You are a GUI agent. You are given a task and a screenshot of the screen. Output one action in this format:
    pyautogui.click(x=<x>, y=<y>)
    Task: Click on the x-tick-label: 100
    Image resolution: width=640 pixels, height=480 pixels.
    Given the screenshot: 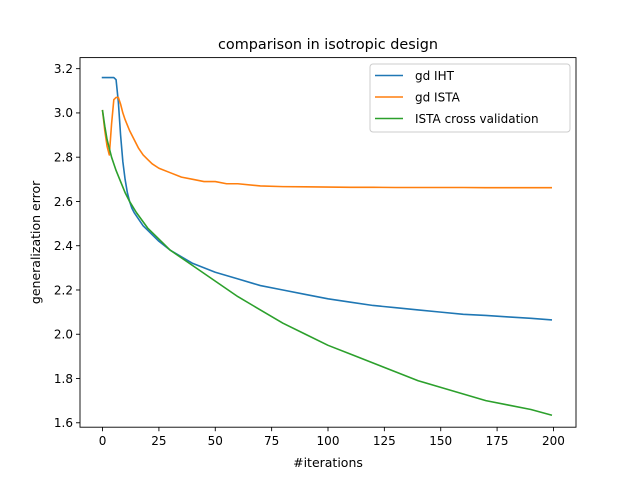 What is the action you would take?
    pyautogui.click(x=328, y=441)
    